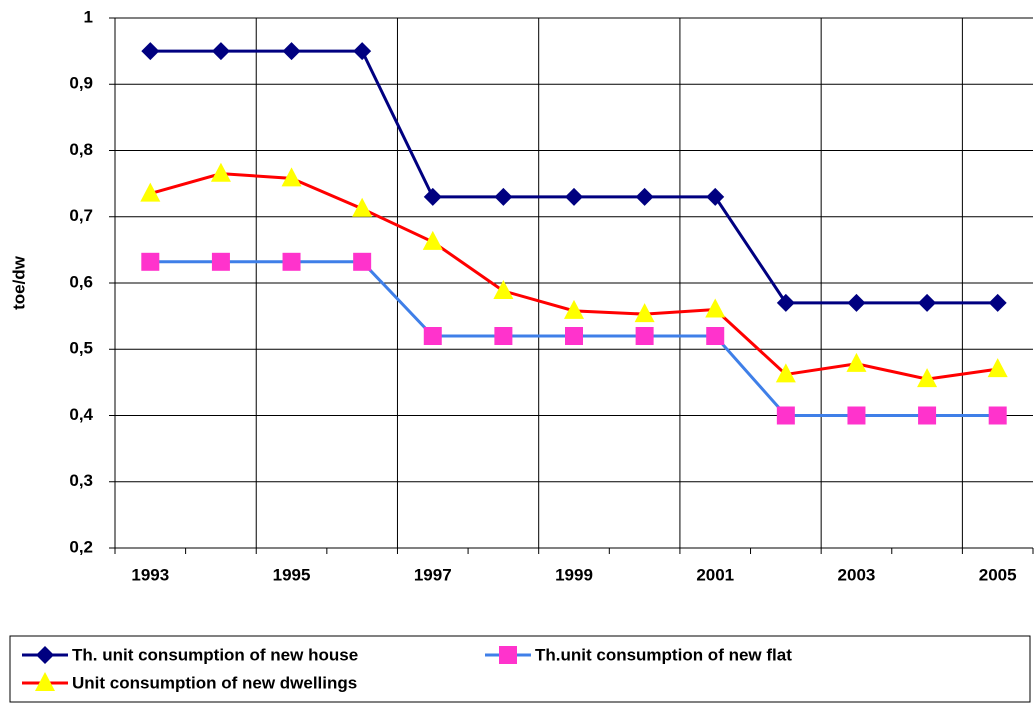  What do you see at coordinates (214, 682) in the screenshot?
I see `legend-label: Unit consumption of new dwellings` at bounding box center [214, 682].